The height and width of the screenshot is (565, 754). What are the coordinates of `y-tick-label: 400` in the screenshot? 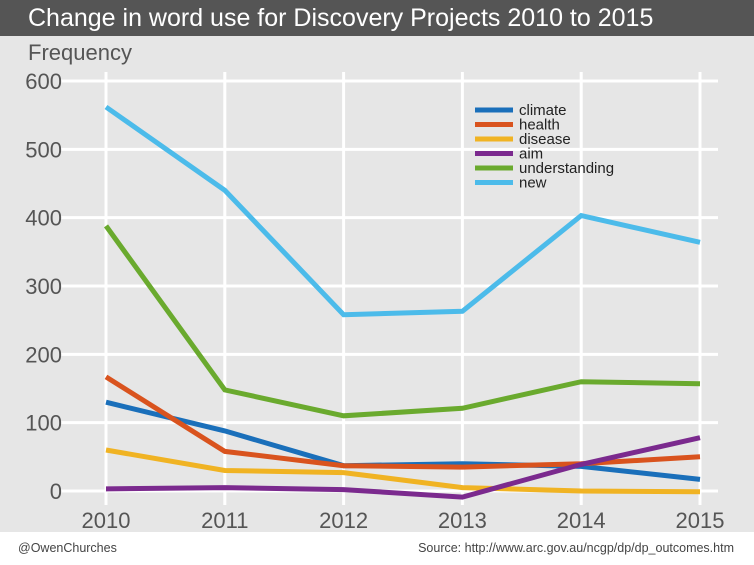 It's located at (43, 218).